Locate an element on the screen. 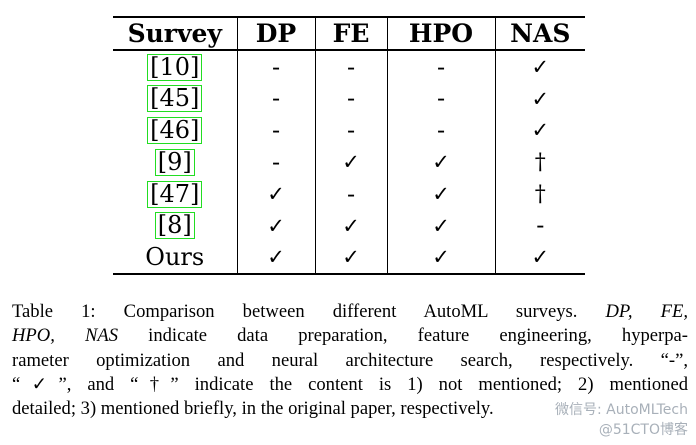 The width and height of the screenshot is (696, 445). watermark-line-2: @51CTO博客 is located at coordinates (643, 430).